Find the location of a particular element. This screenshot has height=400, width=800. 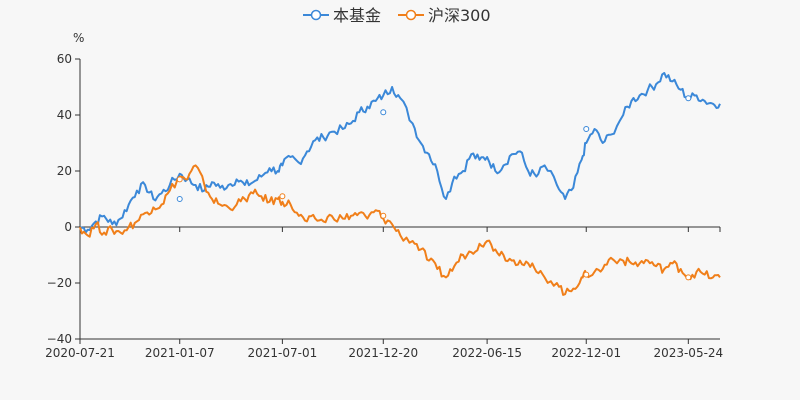

y-tick-label-0: −40 is located at coordinates (59, 339).